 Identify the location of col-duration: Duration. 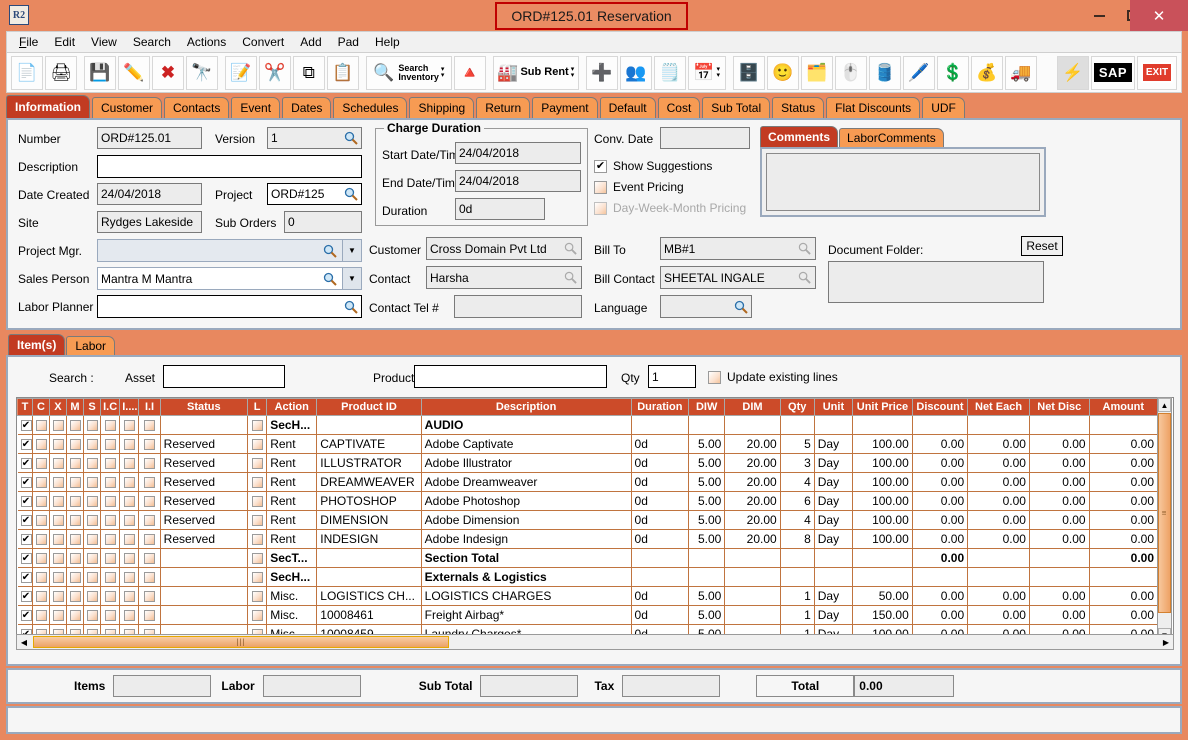
(660, 407).